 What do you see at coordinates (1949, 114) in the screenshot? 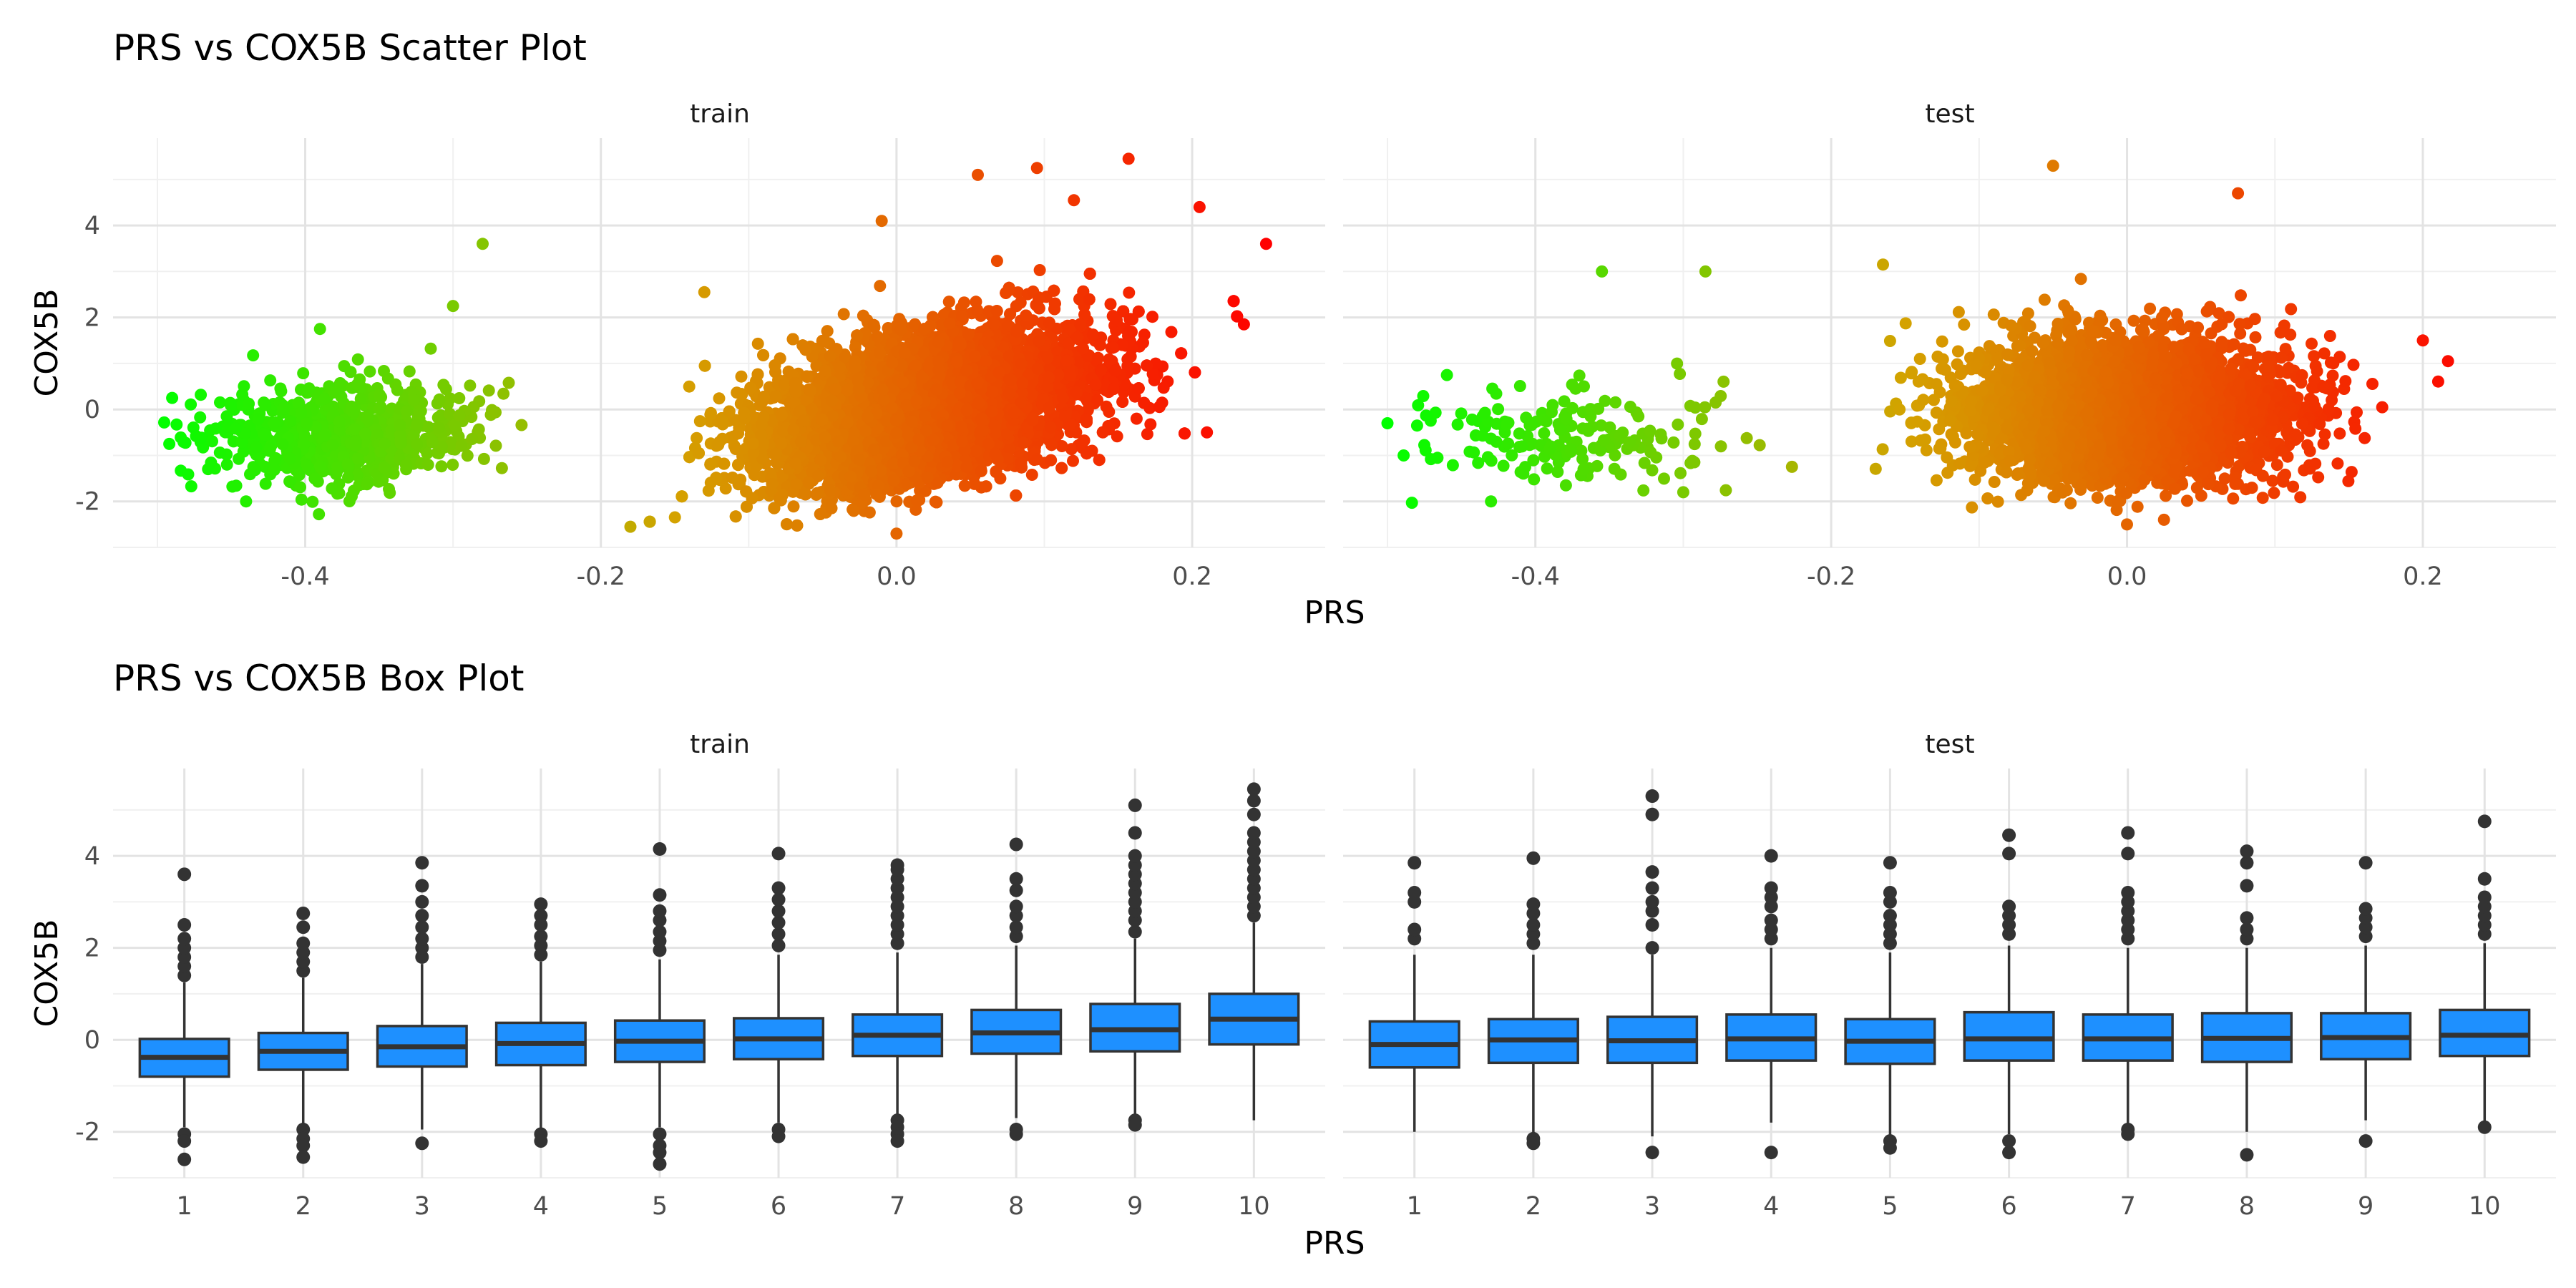
I see `scatter-facet-label-test: test` at bounding box center [1949, 114].